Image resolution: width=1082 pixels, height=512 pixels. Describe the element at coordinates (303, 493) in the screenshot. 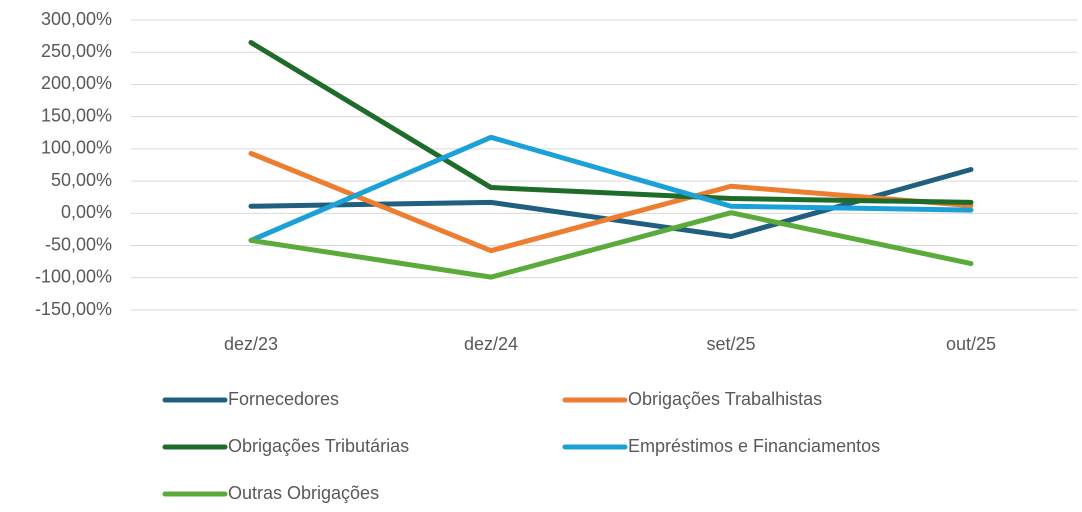

I see `legend-label: Outras Obrigações` at that location.